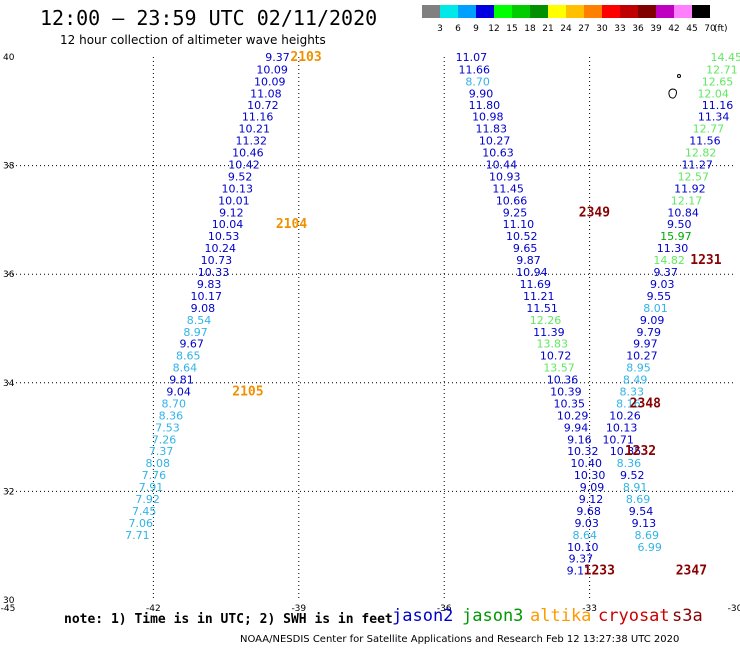  I want to click on swh-value-label: 8.49, so click(635, 380).